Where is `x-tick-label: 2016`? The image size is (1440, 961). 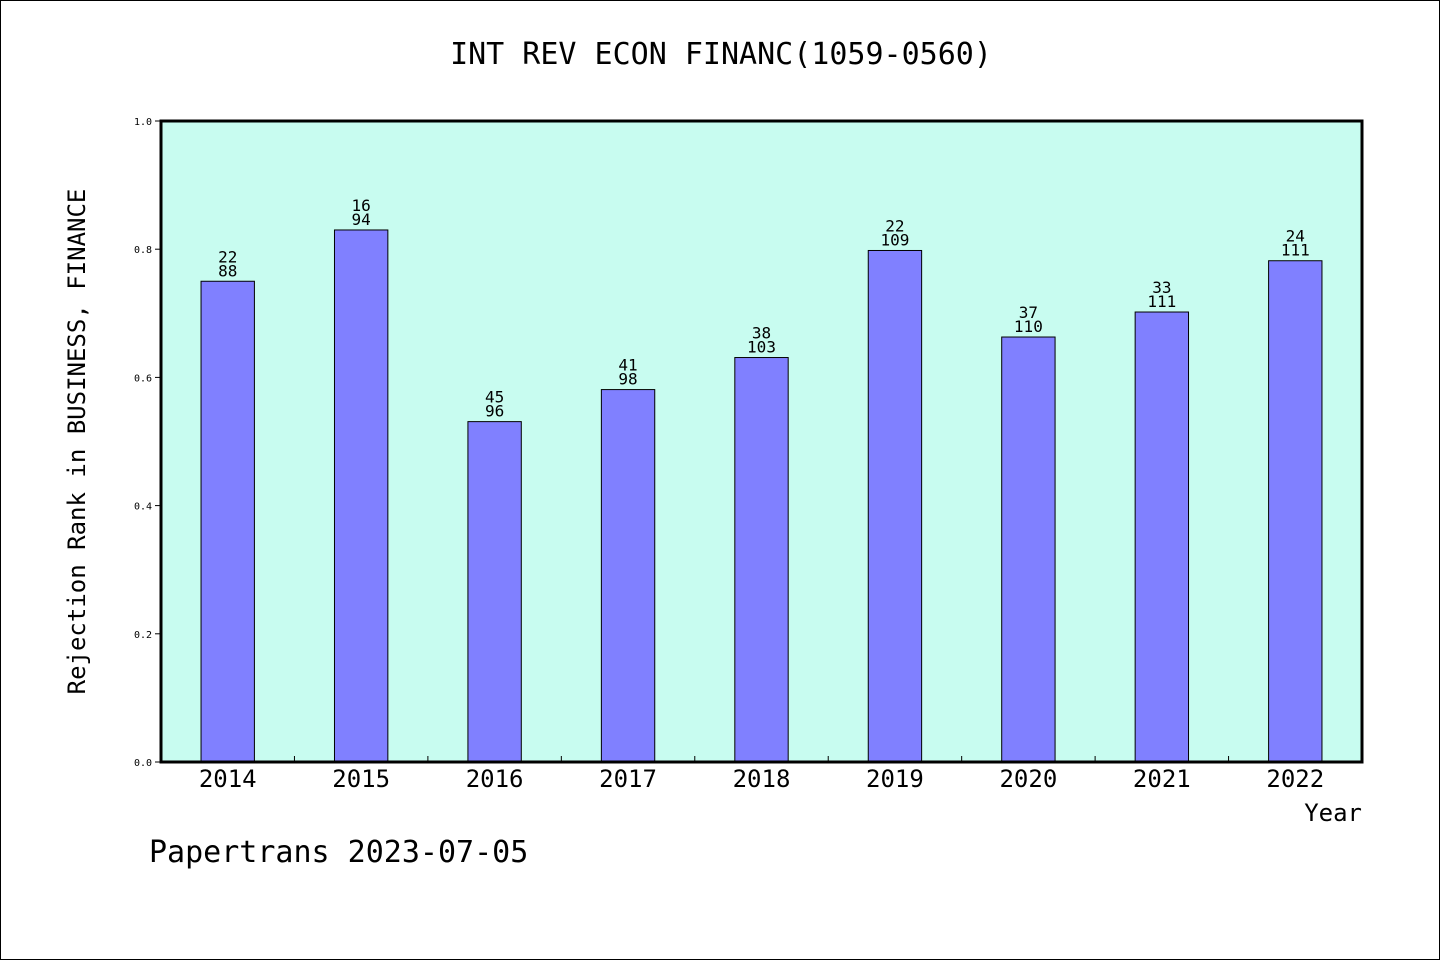
x-tick-label: 2016 is located at coordinates (495, 779).